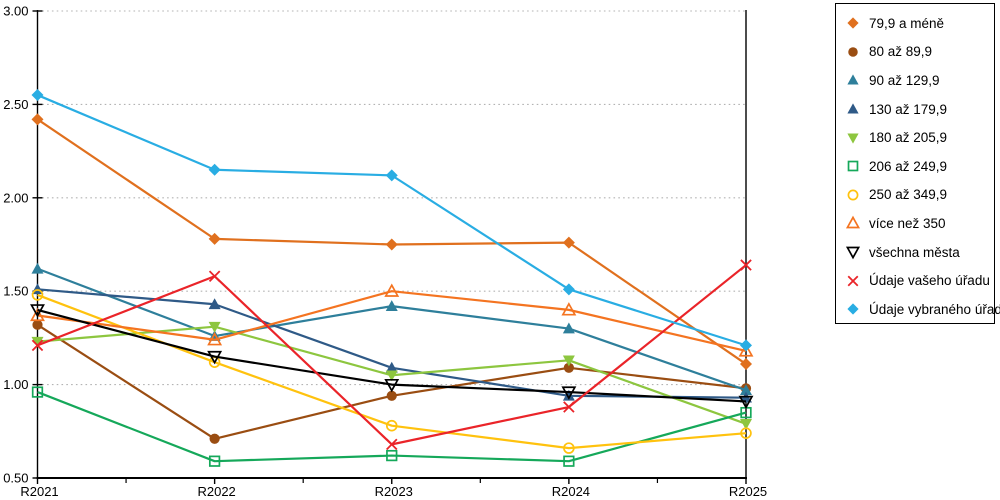 This screenshot has height=500, width=1000. I want to click on series, so click(392, 320).